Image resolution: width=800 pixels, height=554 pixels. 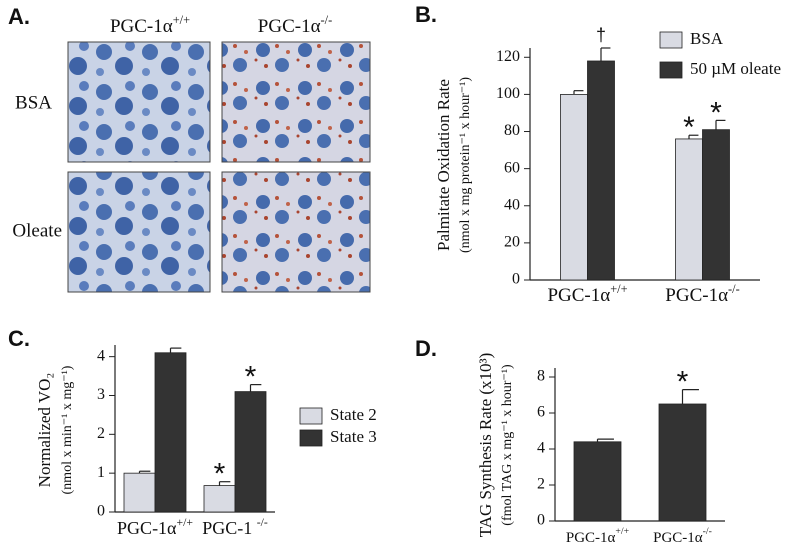 I want to click on y-tick-label: 3, so click(x=101, y=394).